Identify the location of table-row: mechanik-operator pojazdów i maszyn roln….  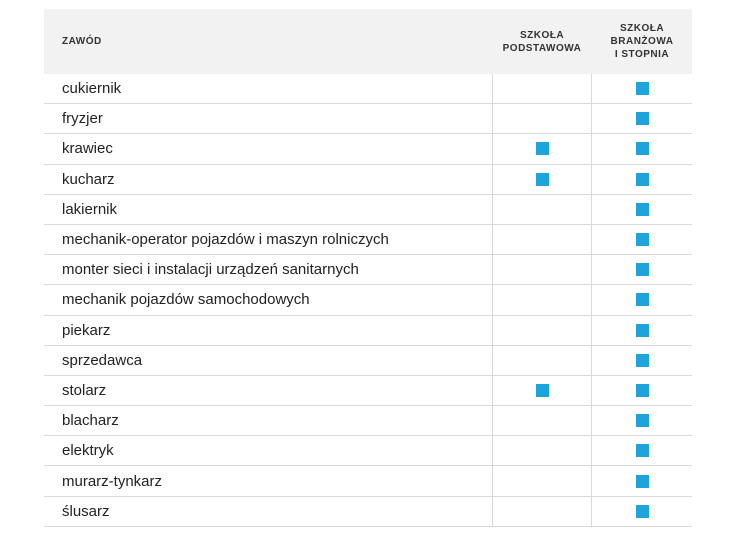
(368, 240).